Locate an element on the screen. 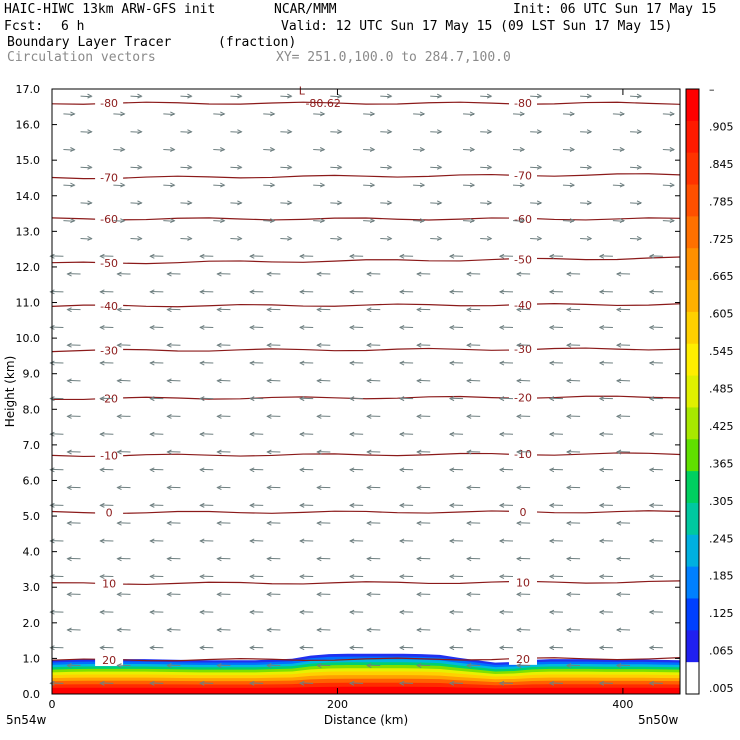 The width and height of the screenshot is (740, 740). contour-line--80 is located at coordinates (366, 103).